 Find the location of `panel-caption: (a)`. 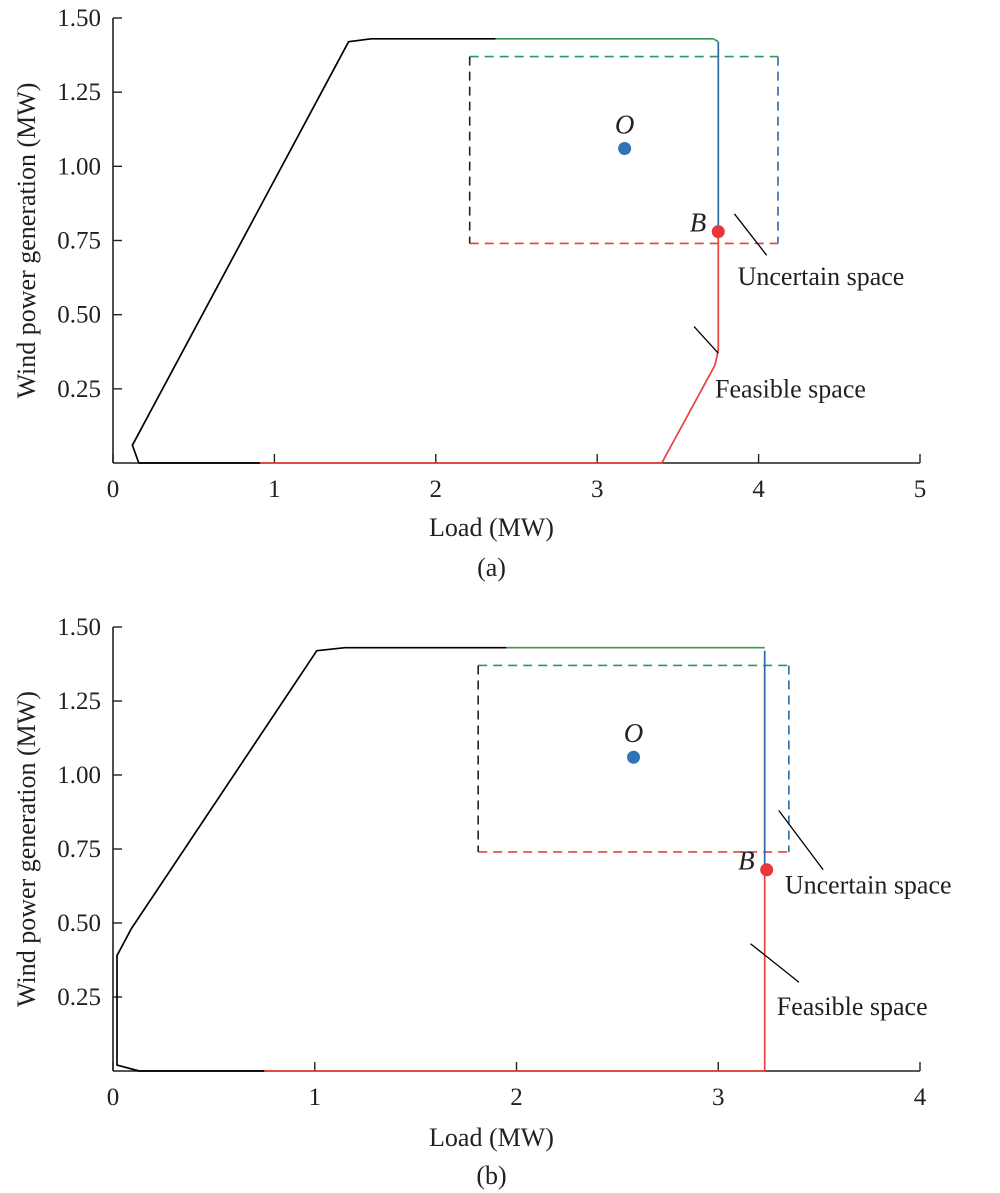

panel-caption: (a) is located at coordinates (491, 567).